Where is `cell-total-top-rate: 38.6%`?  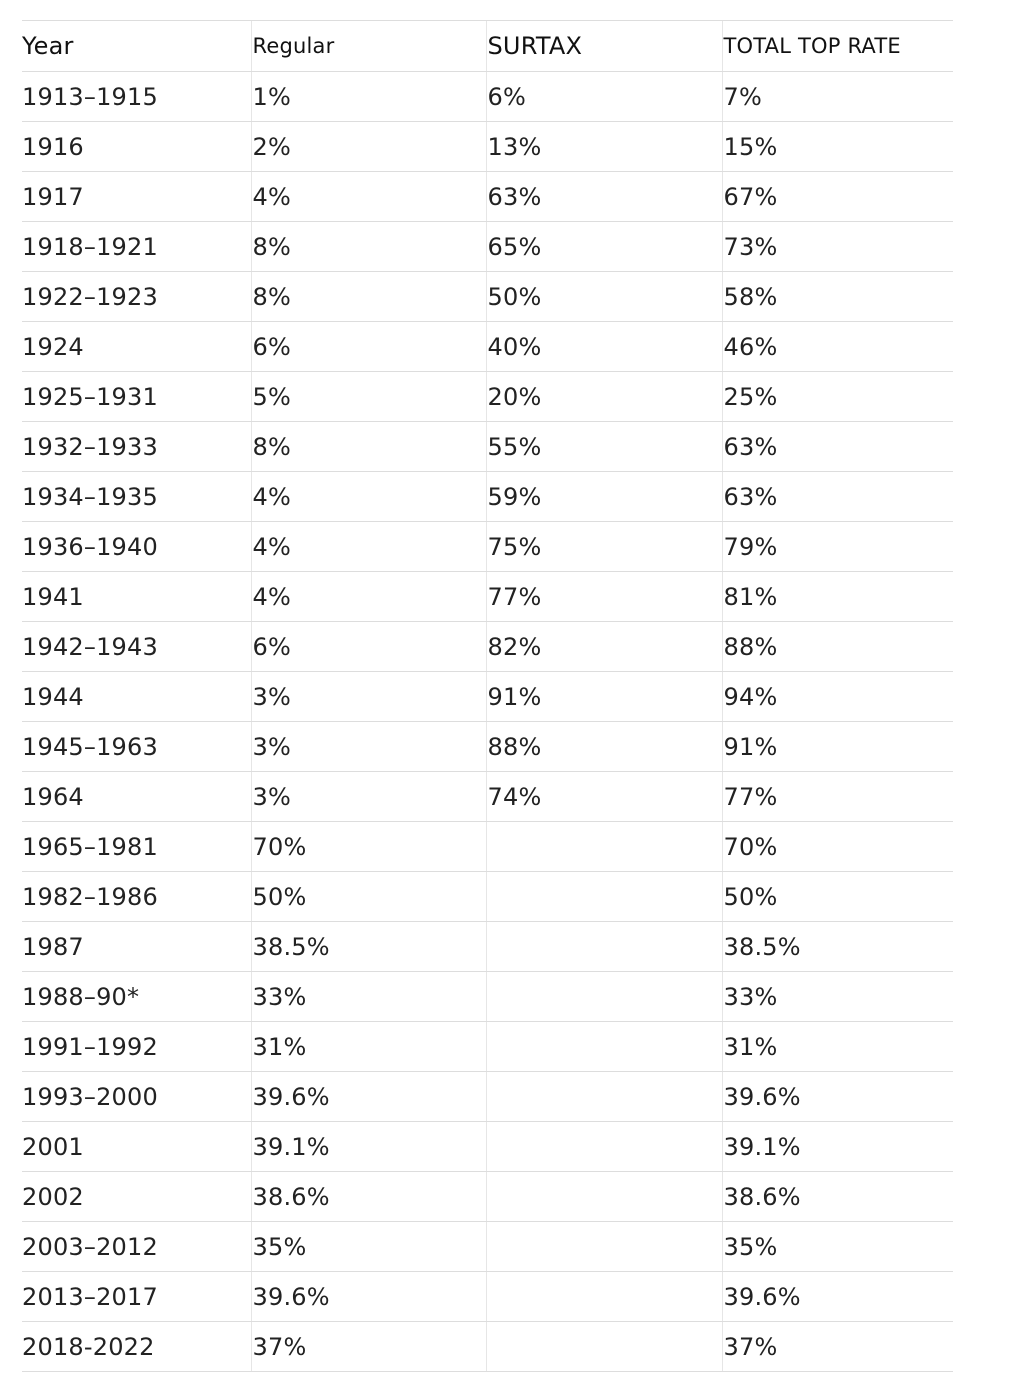
cell-total-top-rate: 38.6% is located at coordinates (837, 1196).